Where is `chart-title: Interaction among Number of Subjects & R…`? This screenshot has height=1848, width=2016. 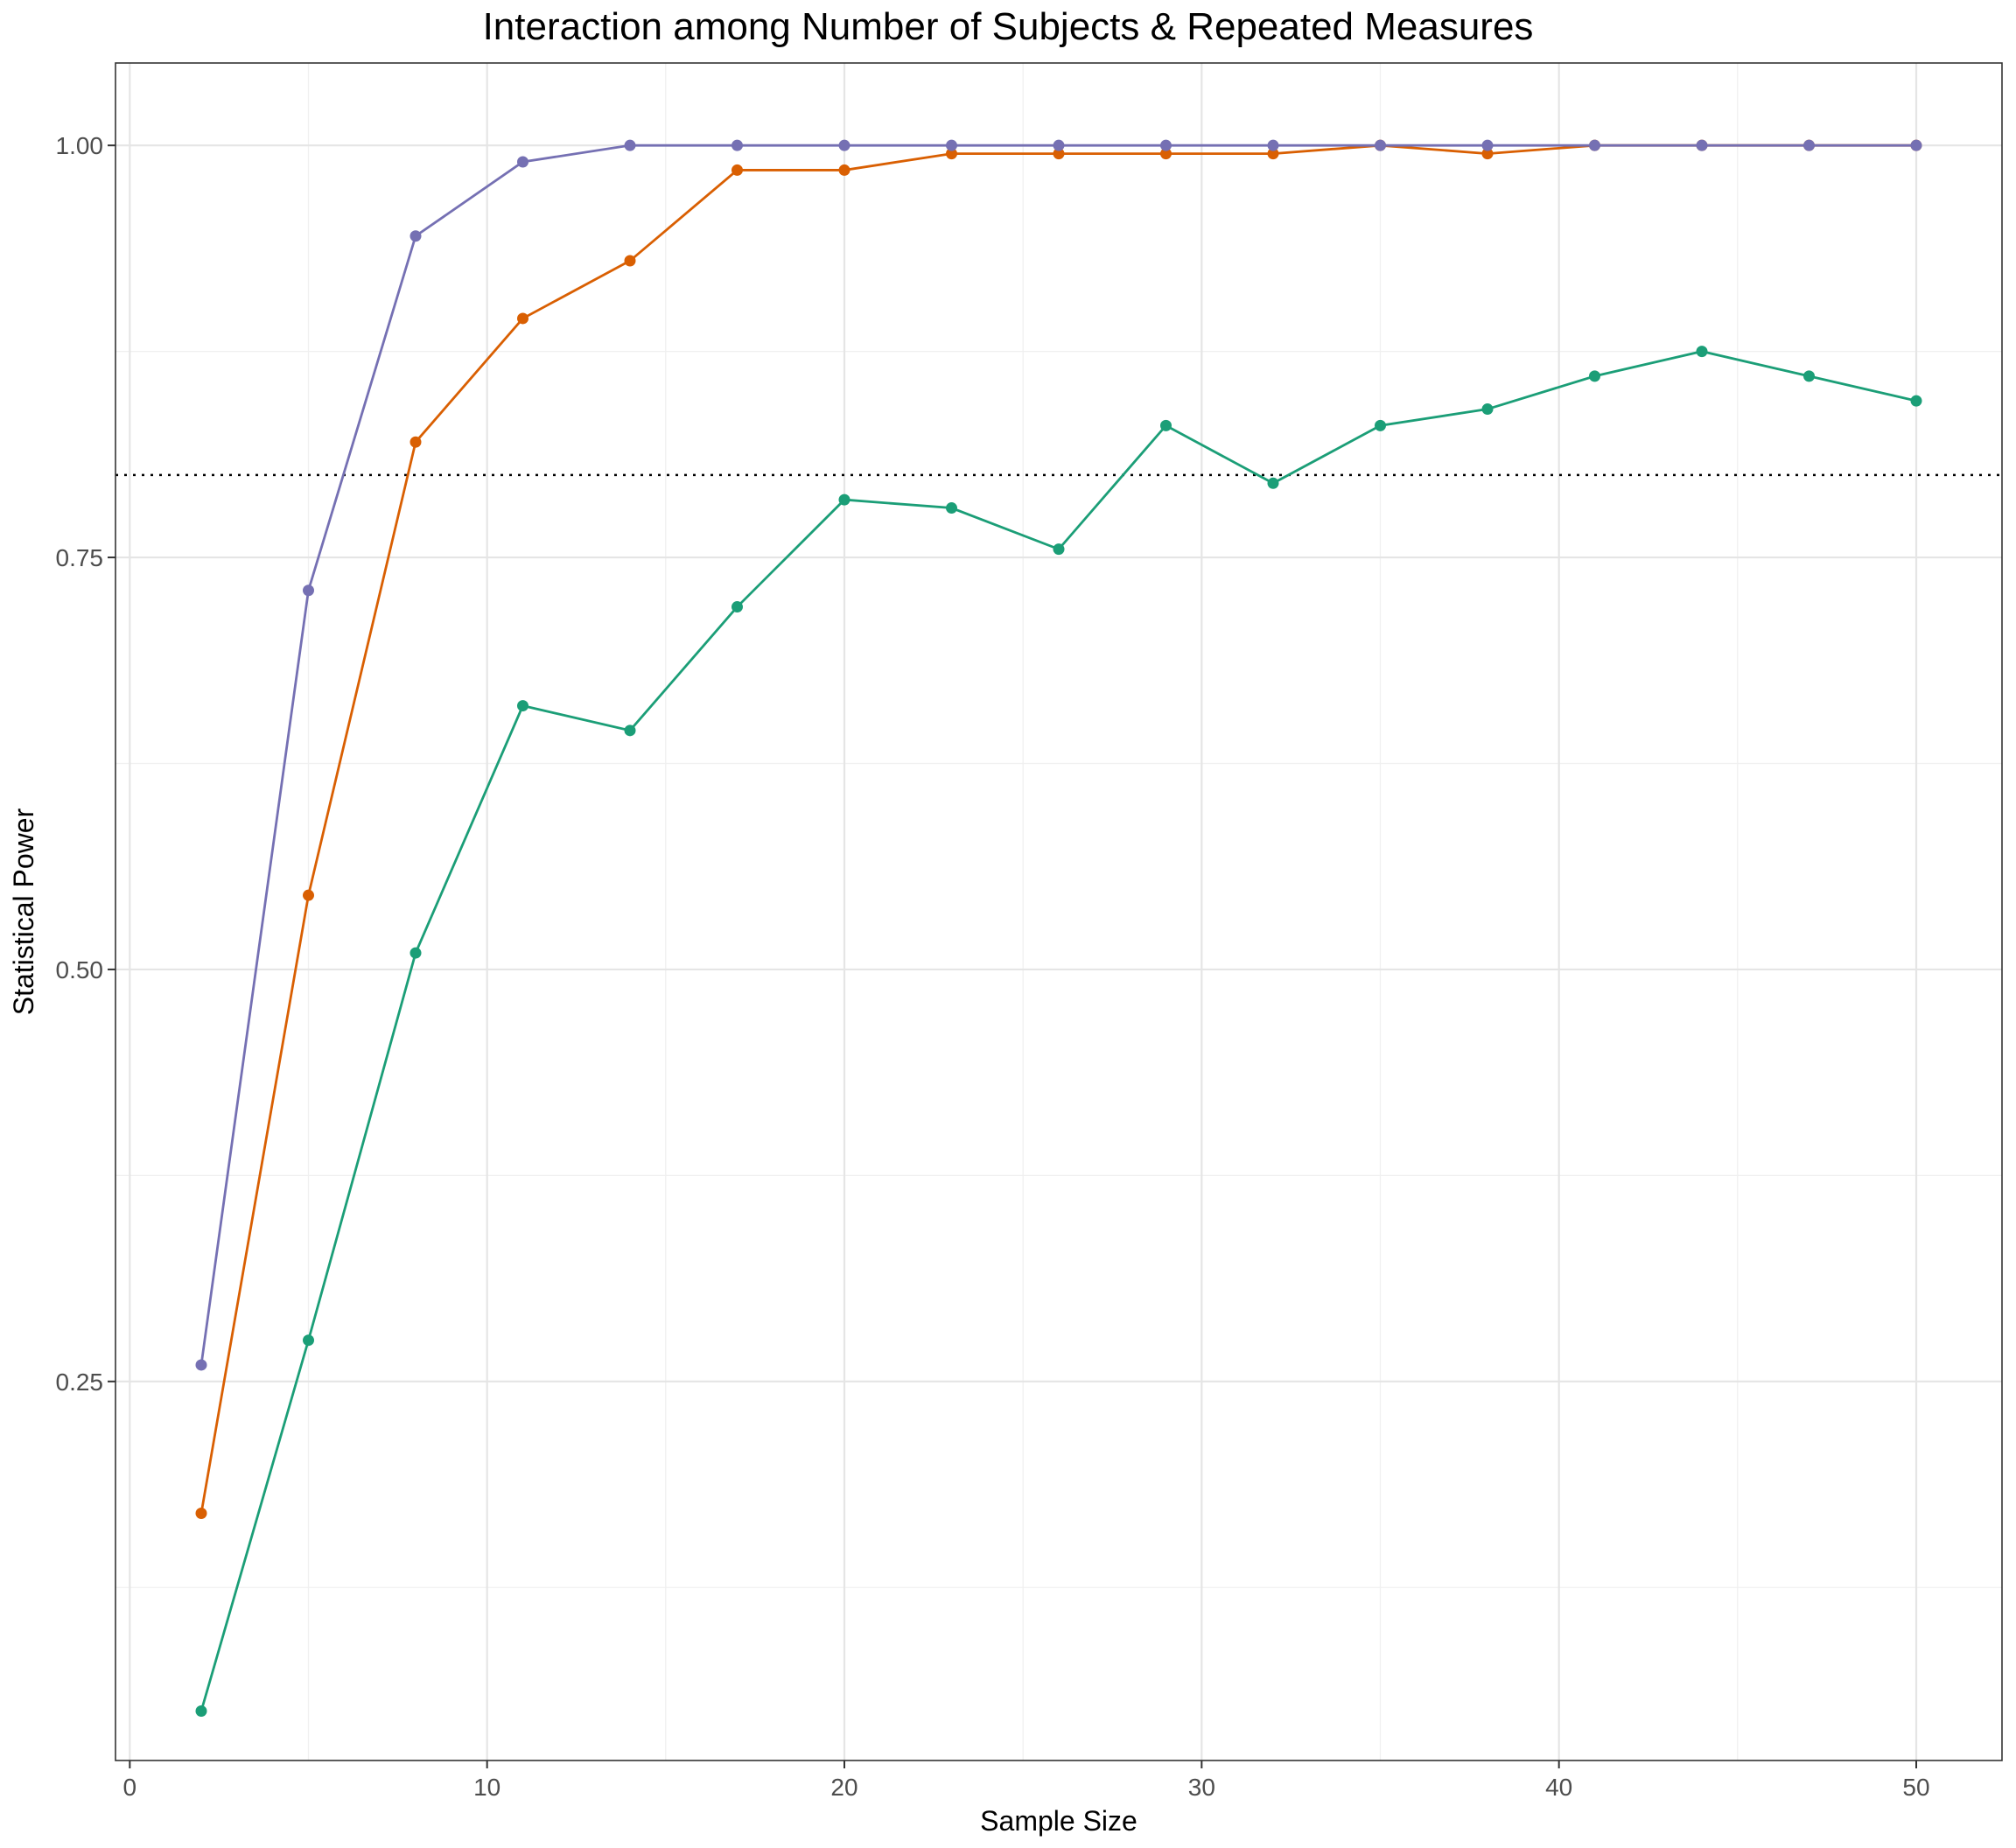
chart-title: Interaction among Number of Subjects & R… is located at coordinates (1008, 26).